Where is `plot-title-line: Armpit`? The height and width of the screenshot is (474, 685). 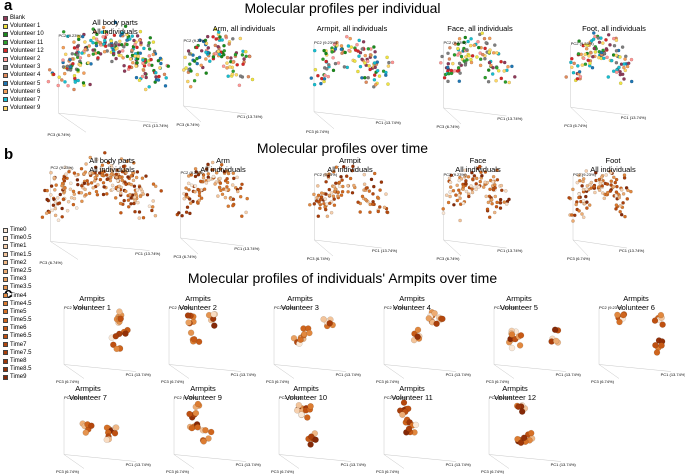 plot-title-line: Armpit is located at coordinates (350, 160).